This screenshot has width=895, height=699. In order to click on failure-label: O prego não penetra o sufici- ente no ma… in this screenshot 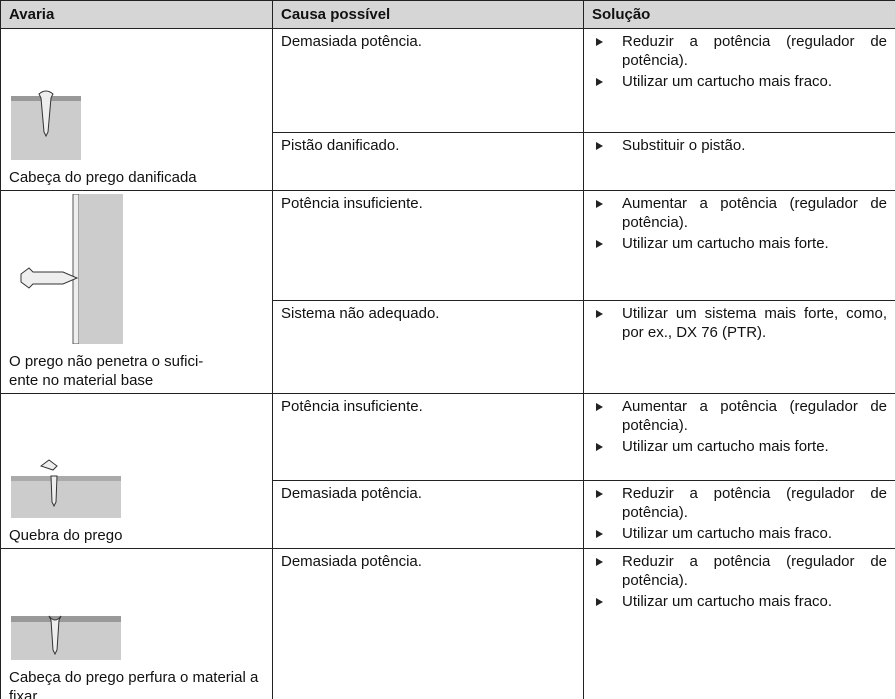, I will do `click(106, 371)`.